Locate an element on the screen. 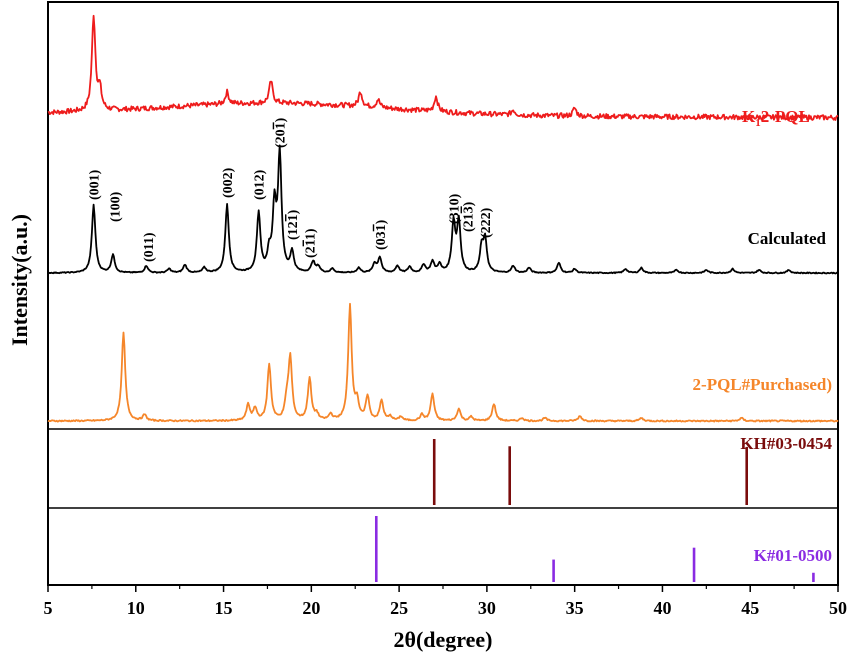 The width and height of the screenshot is (852, 660). x-axis-title: 2θ(degree) is located at coordinates (442, 639).